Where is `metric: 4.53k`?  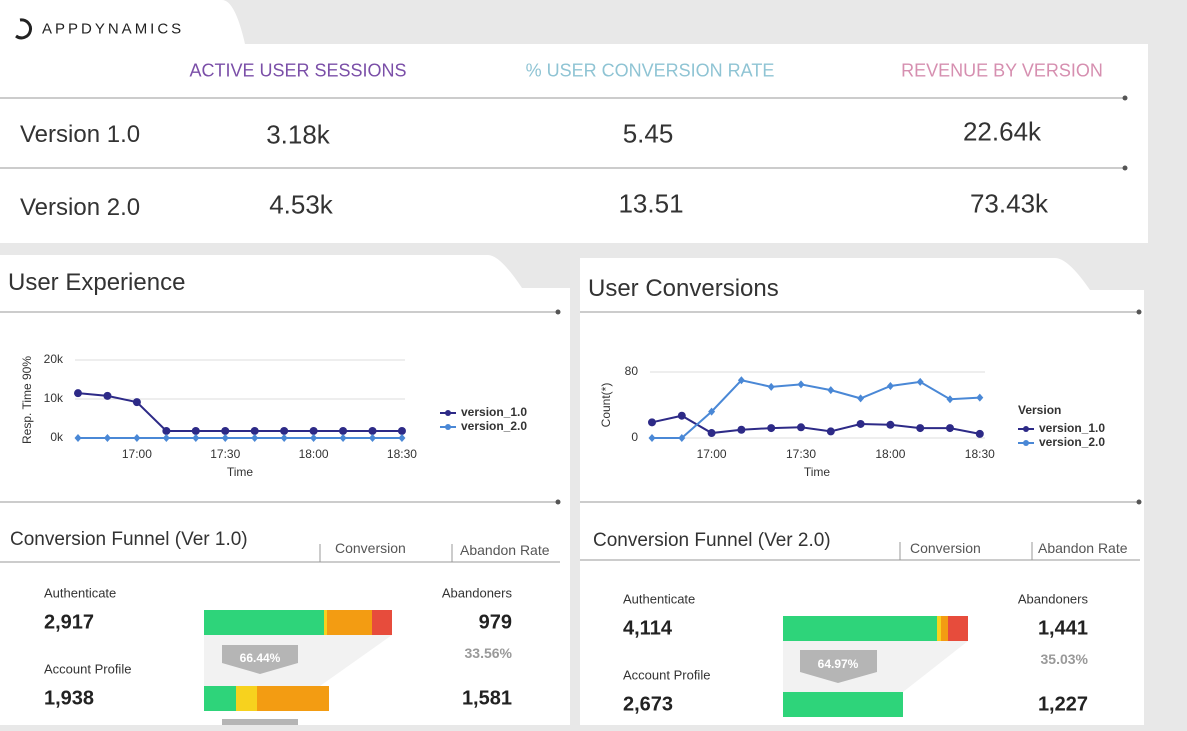
metric: 4.53k is located at coordinates (301, 204).